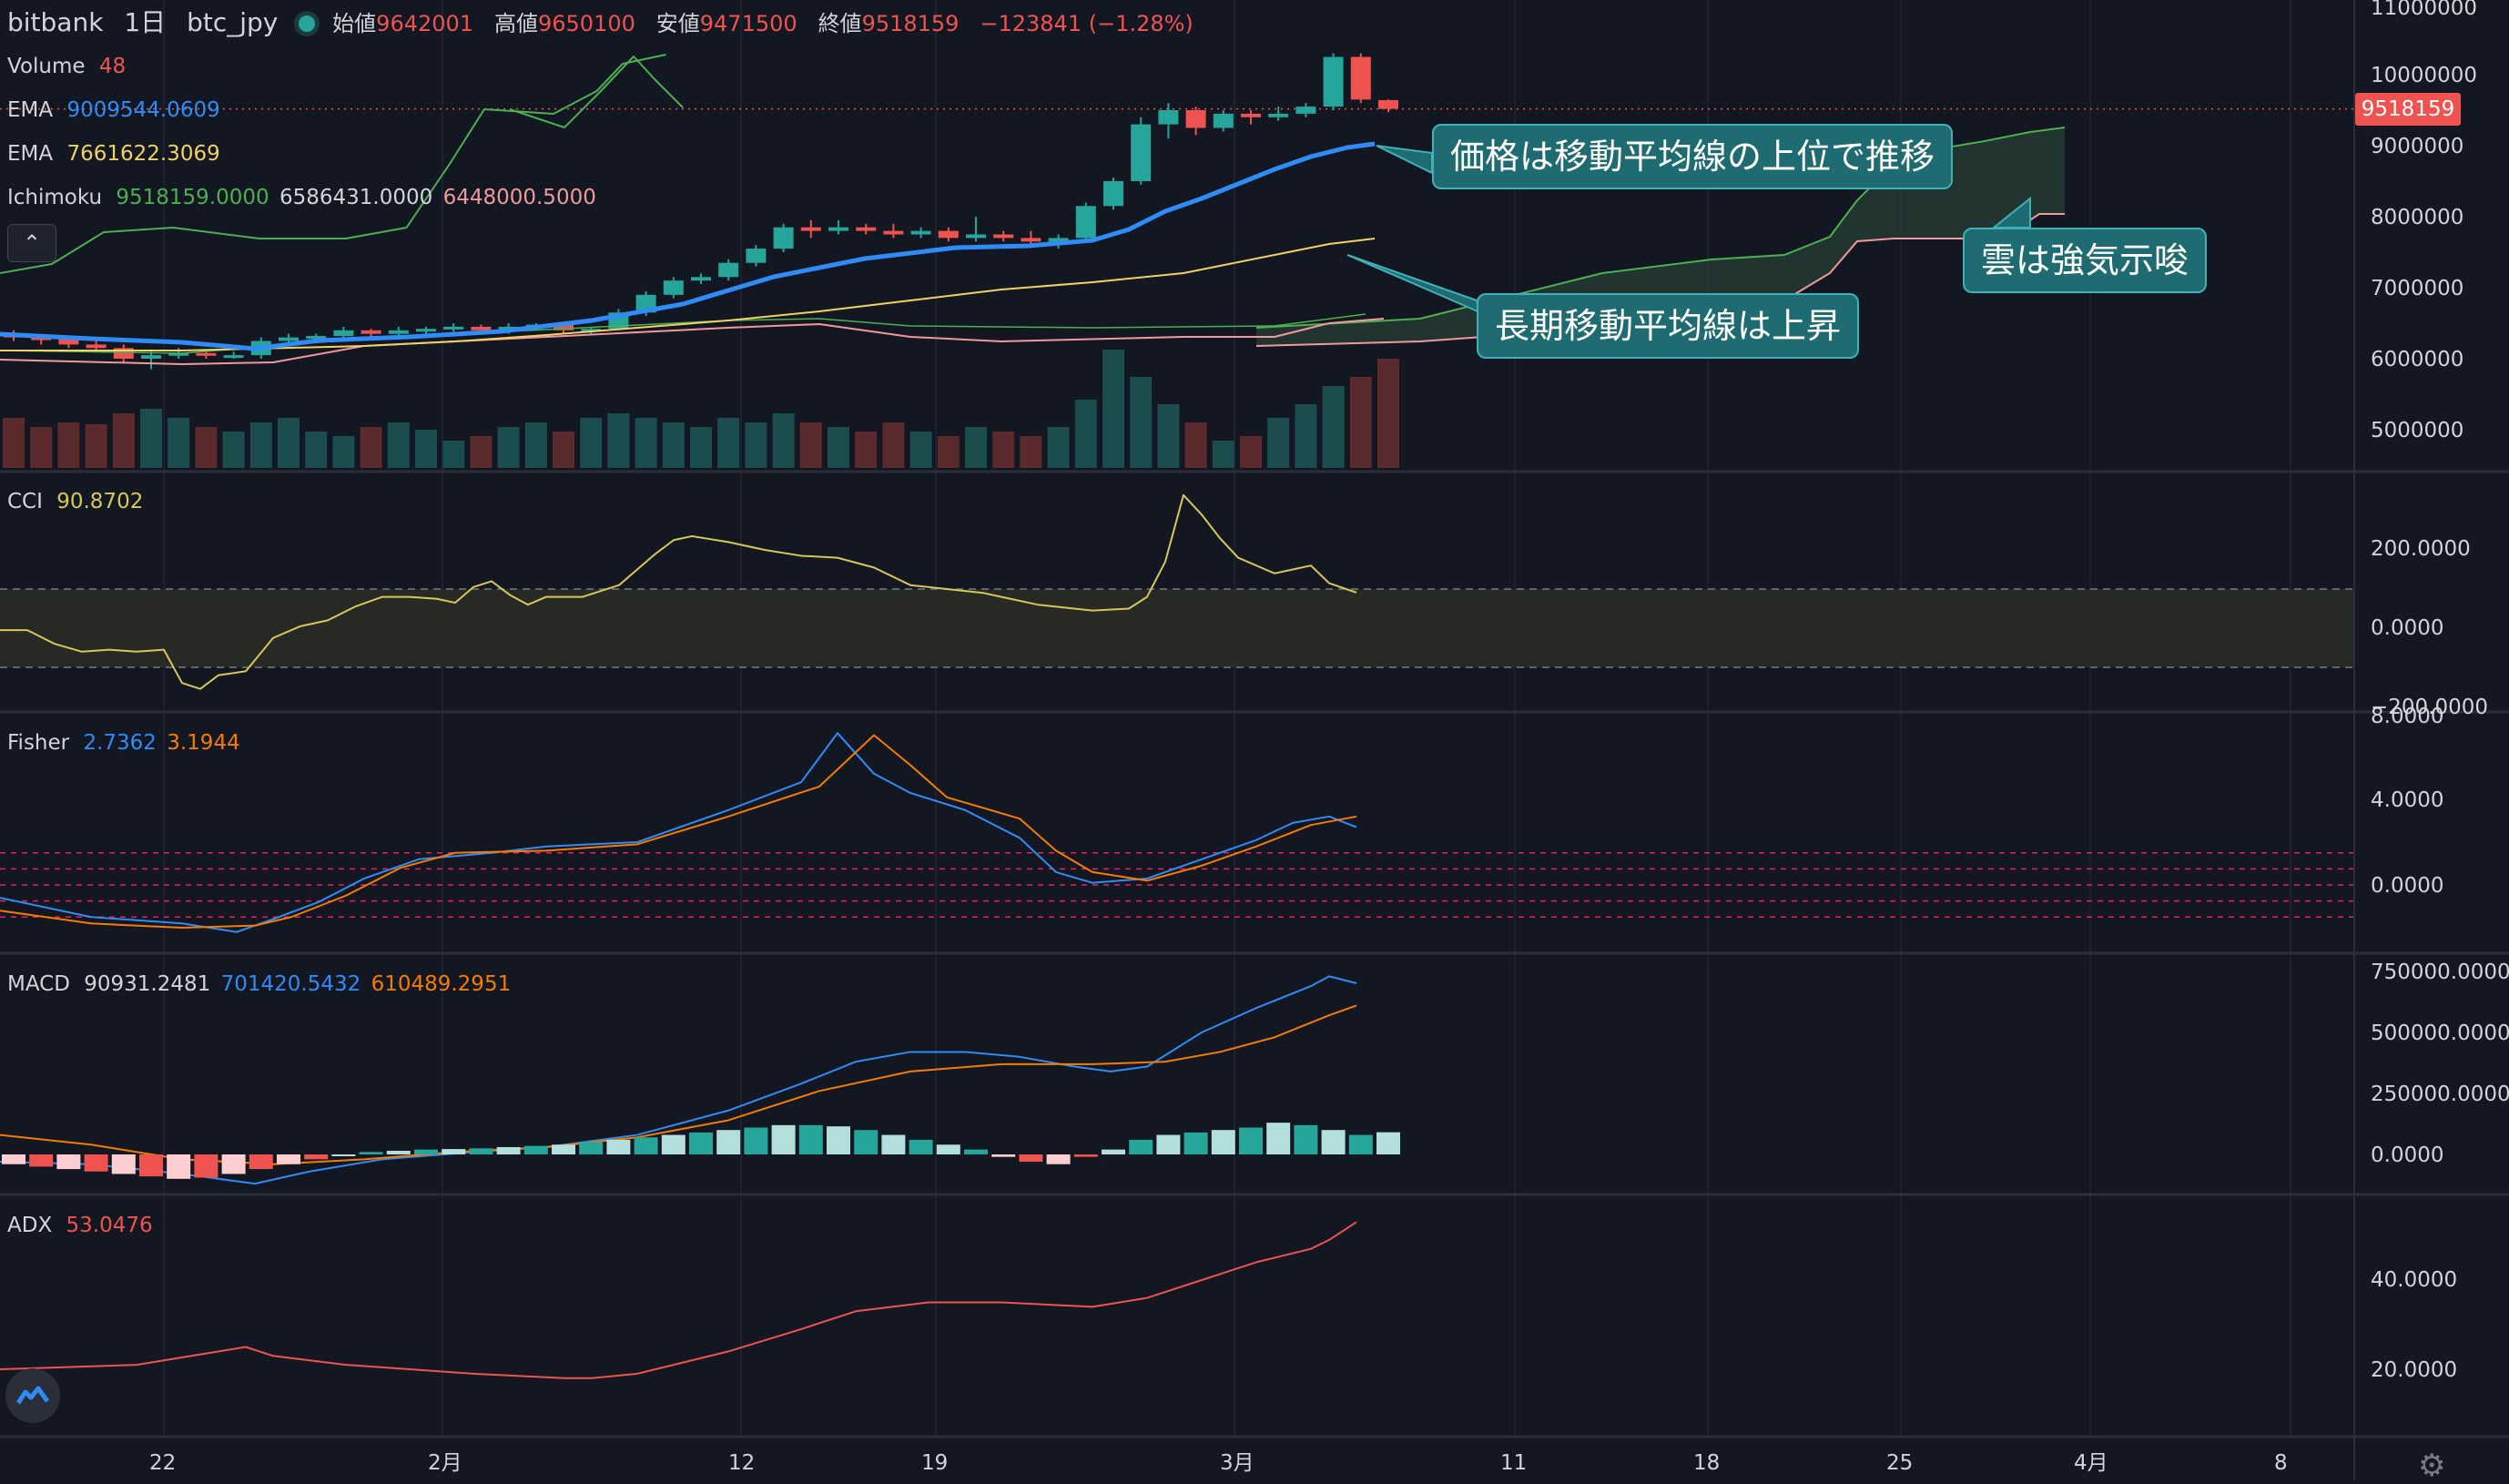 The height and width of the screenshot is (1484, 2509). What do you see at coordinates (910, 23) in the screenshot?
I see `close-value: 9518159` at bounding box center [910, 23].